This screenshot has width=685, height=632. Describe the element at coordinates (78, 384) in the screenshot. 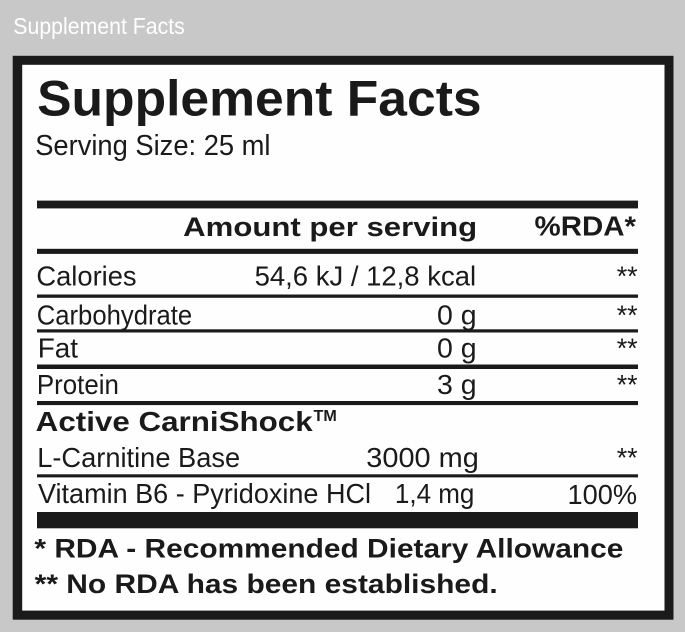

I see `svg-text: Protein` at that location.